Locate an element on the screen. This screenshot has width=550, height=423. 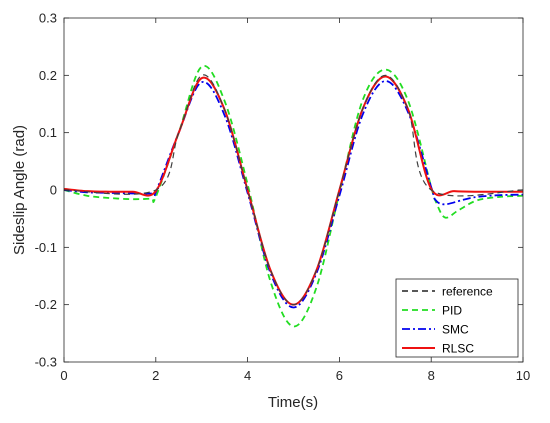
legend-label-rlsc: RLSC is located at coordinates (458, 349).